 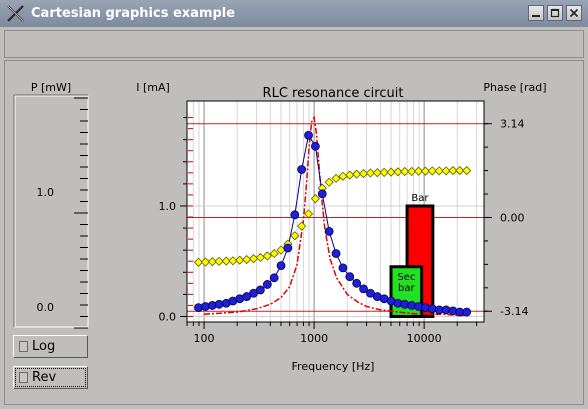 I want to click on y-axis-label: I [mA], so click(x=153, y=87).